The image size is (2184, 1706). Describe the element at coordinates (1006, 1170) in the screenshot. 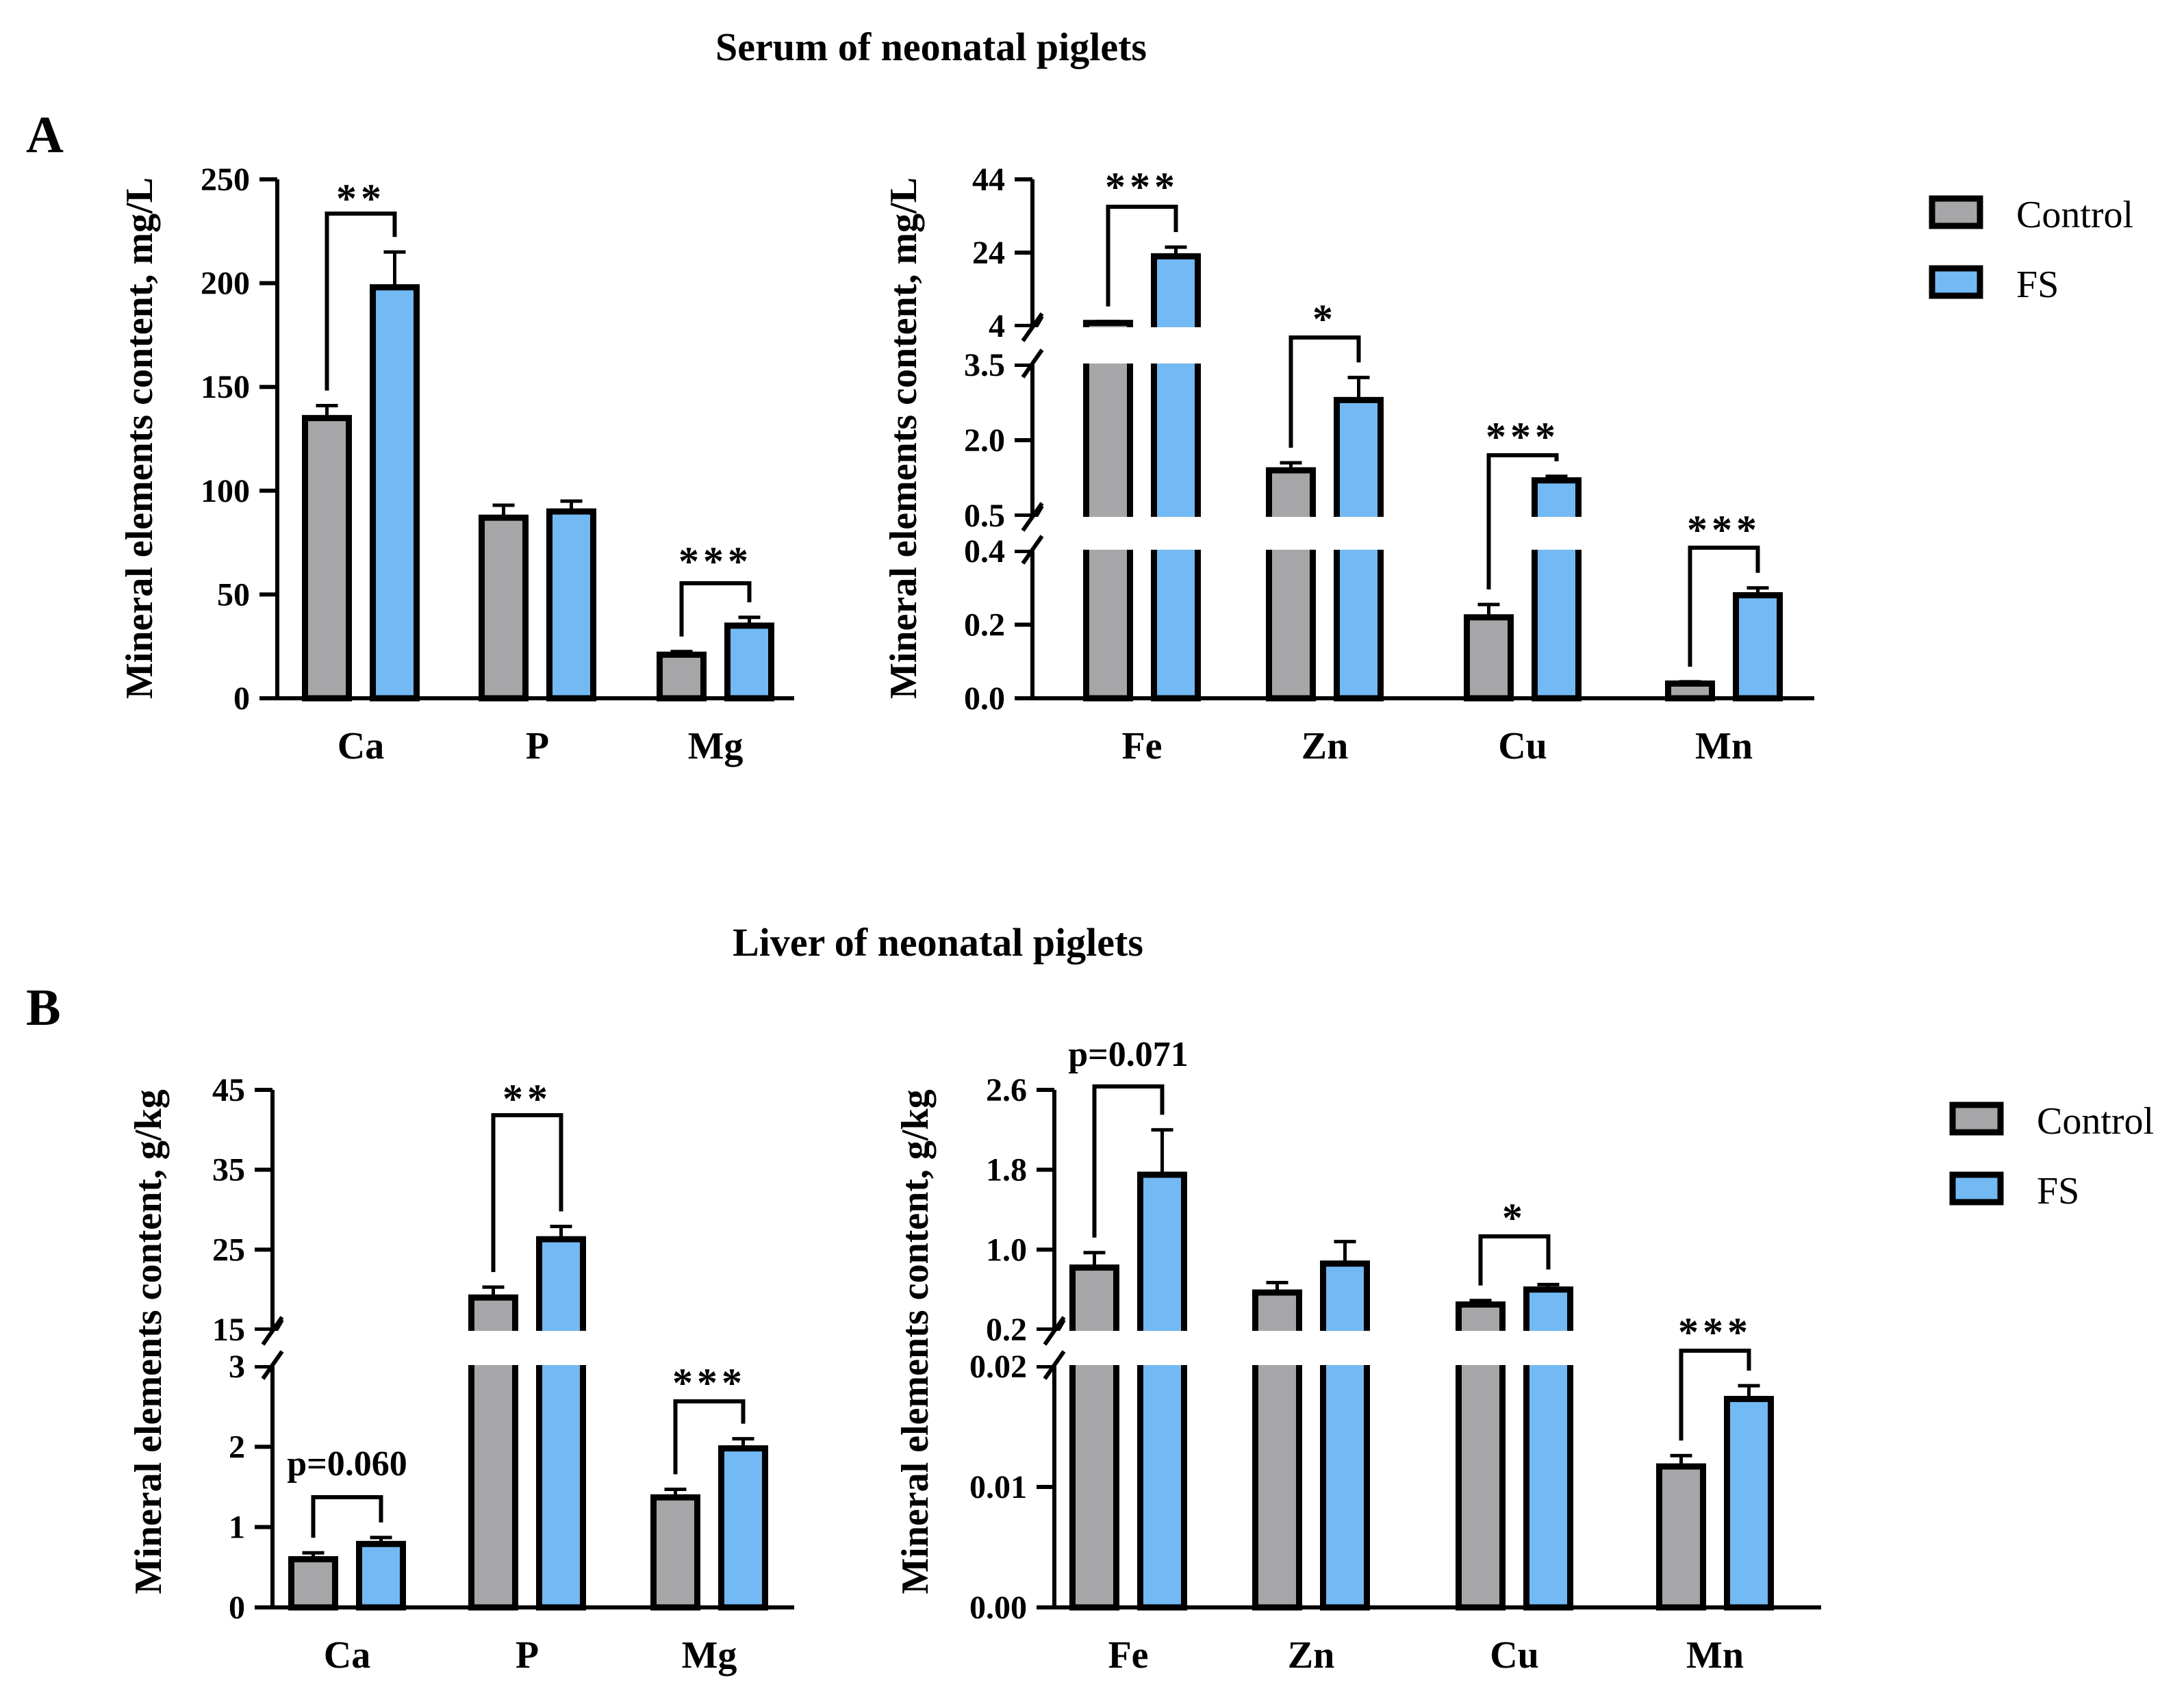

I see `y-tick-label: 1.8` at that location.